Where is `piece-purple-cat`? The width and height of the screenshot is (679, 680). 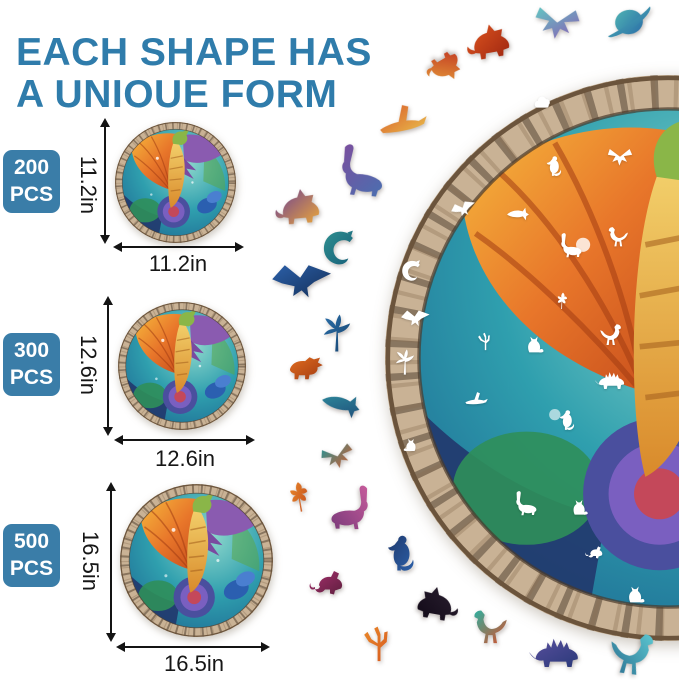 piece-purple-cat is located at coordinates (300, 203).